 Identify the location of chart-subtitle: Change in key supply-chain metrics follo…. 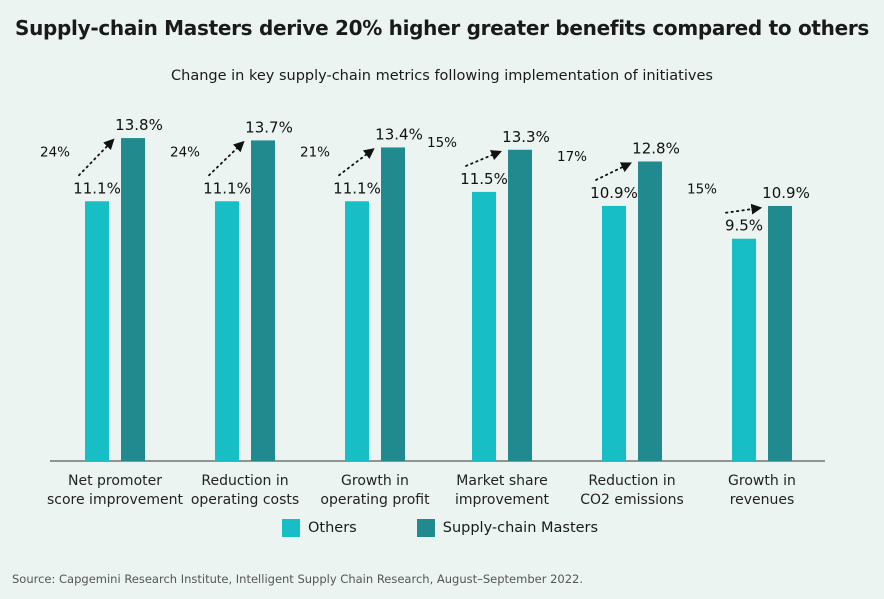
(442, 76).